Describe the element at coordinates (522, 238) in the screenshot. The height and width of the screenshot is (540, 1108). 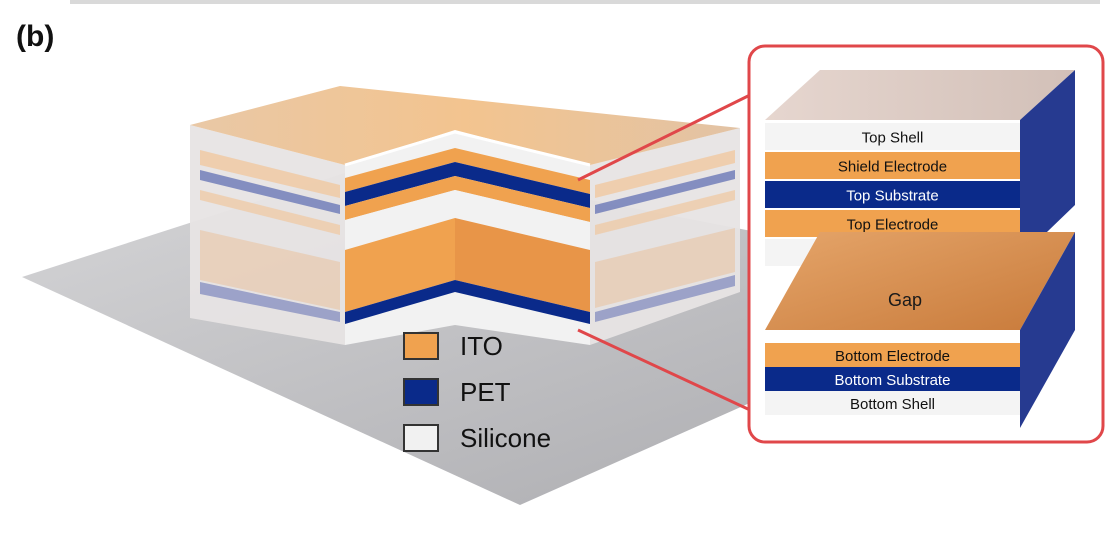
I see `cutaway-right-wall` at that location.